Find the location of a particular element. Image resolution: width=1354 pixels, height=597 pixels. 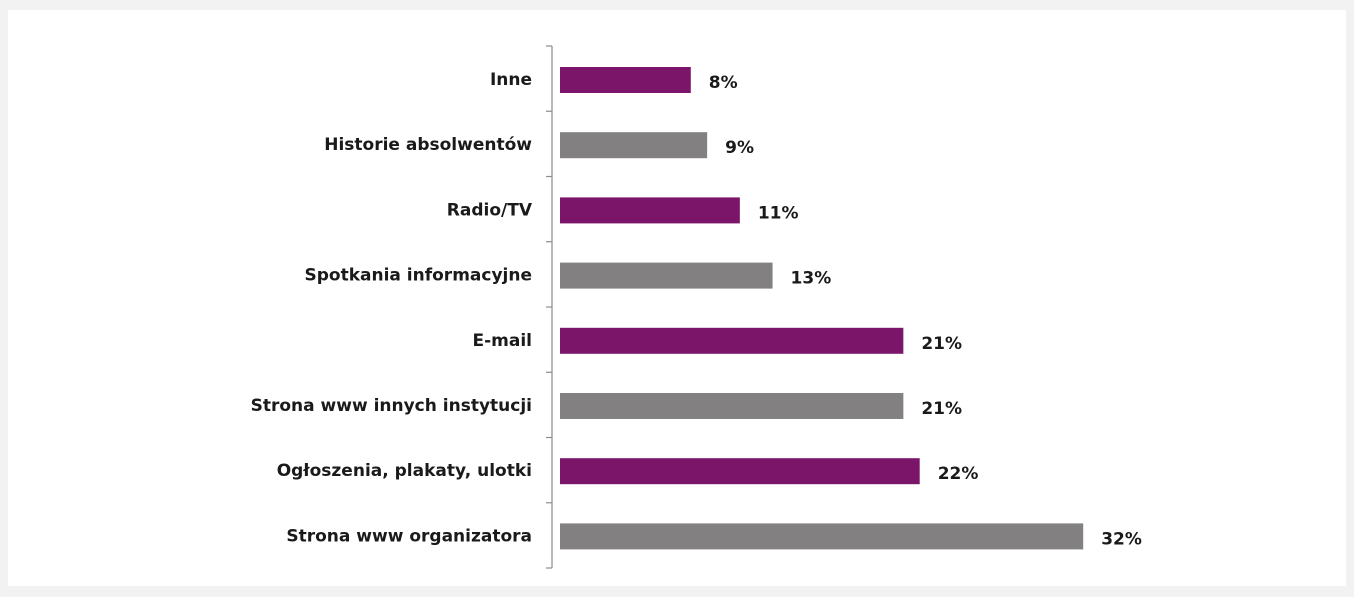

category-label: Historie absolwentów is located at coordinates (428, 145).